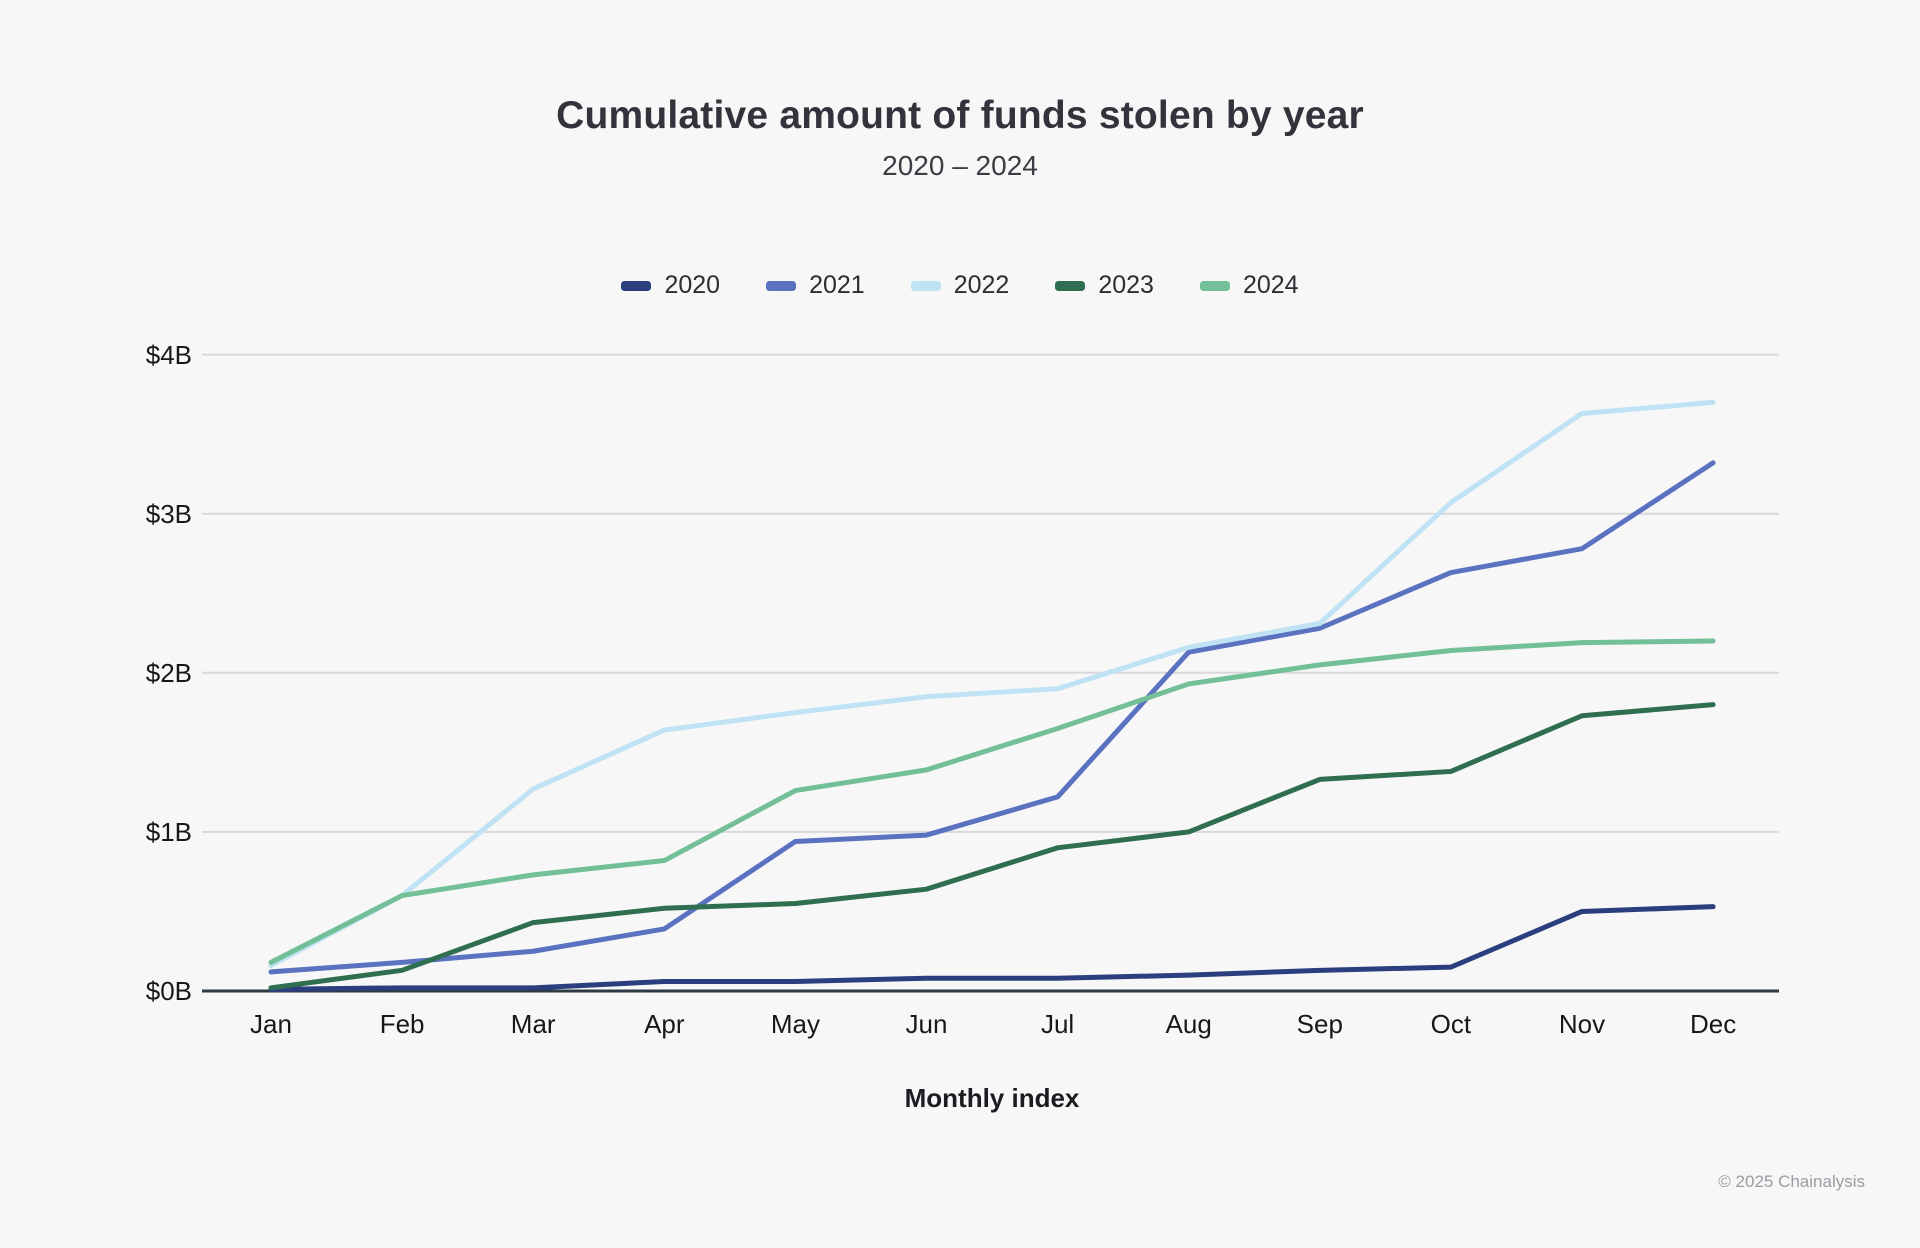 This screenshot has width=1920, height=1248. I want to click on legend-label: 2024, so click(1270, 285).